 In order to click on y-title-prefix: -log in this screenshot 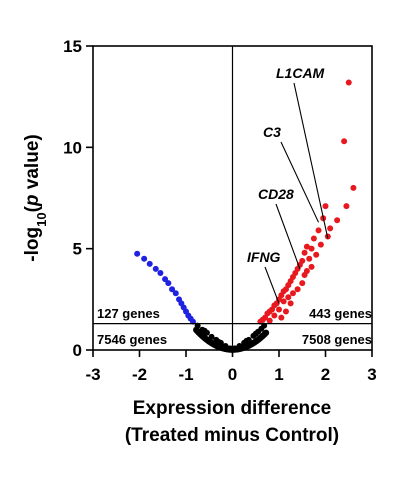, I will do `click(32, 244)`.